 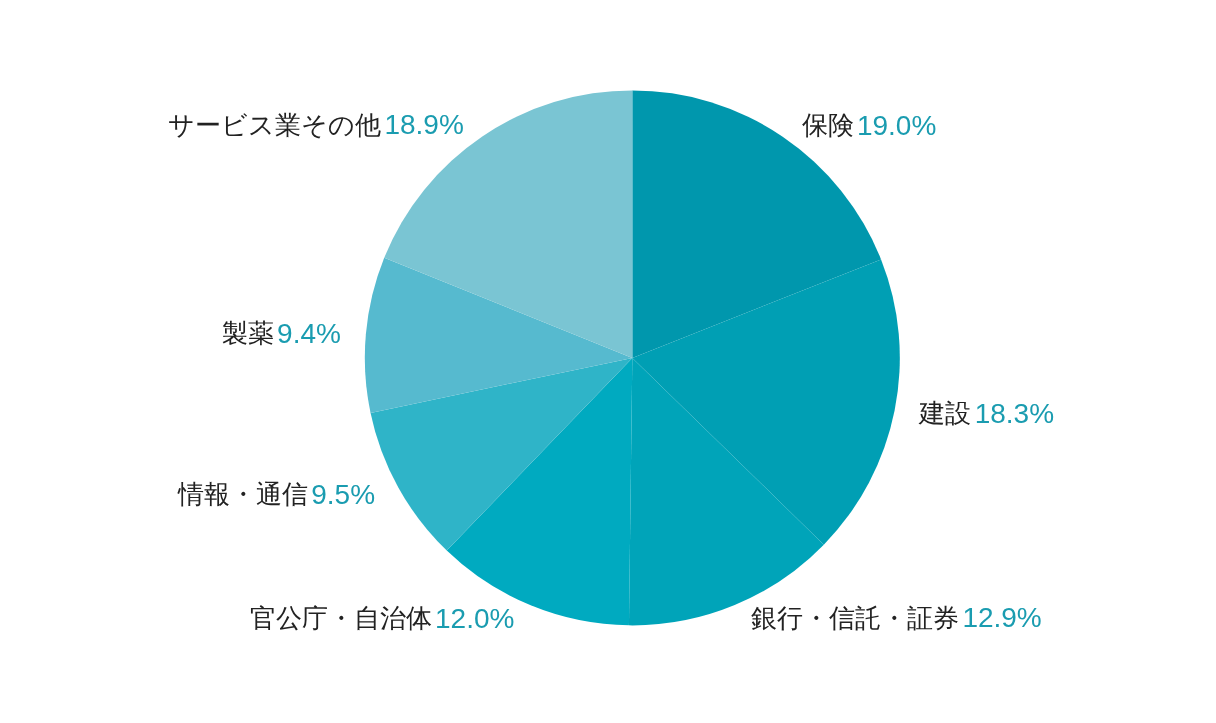 What do you see at coordinates (945, 413) in the screenshot?
I see `slice-label: 建設` at bounding box center [945, 413].